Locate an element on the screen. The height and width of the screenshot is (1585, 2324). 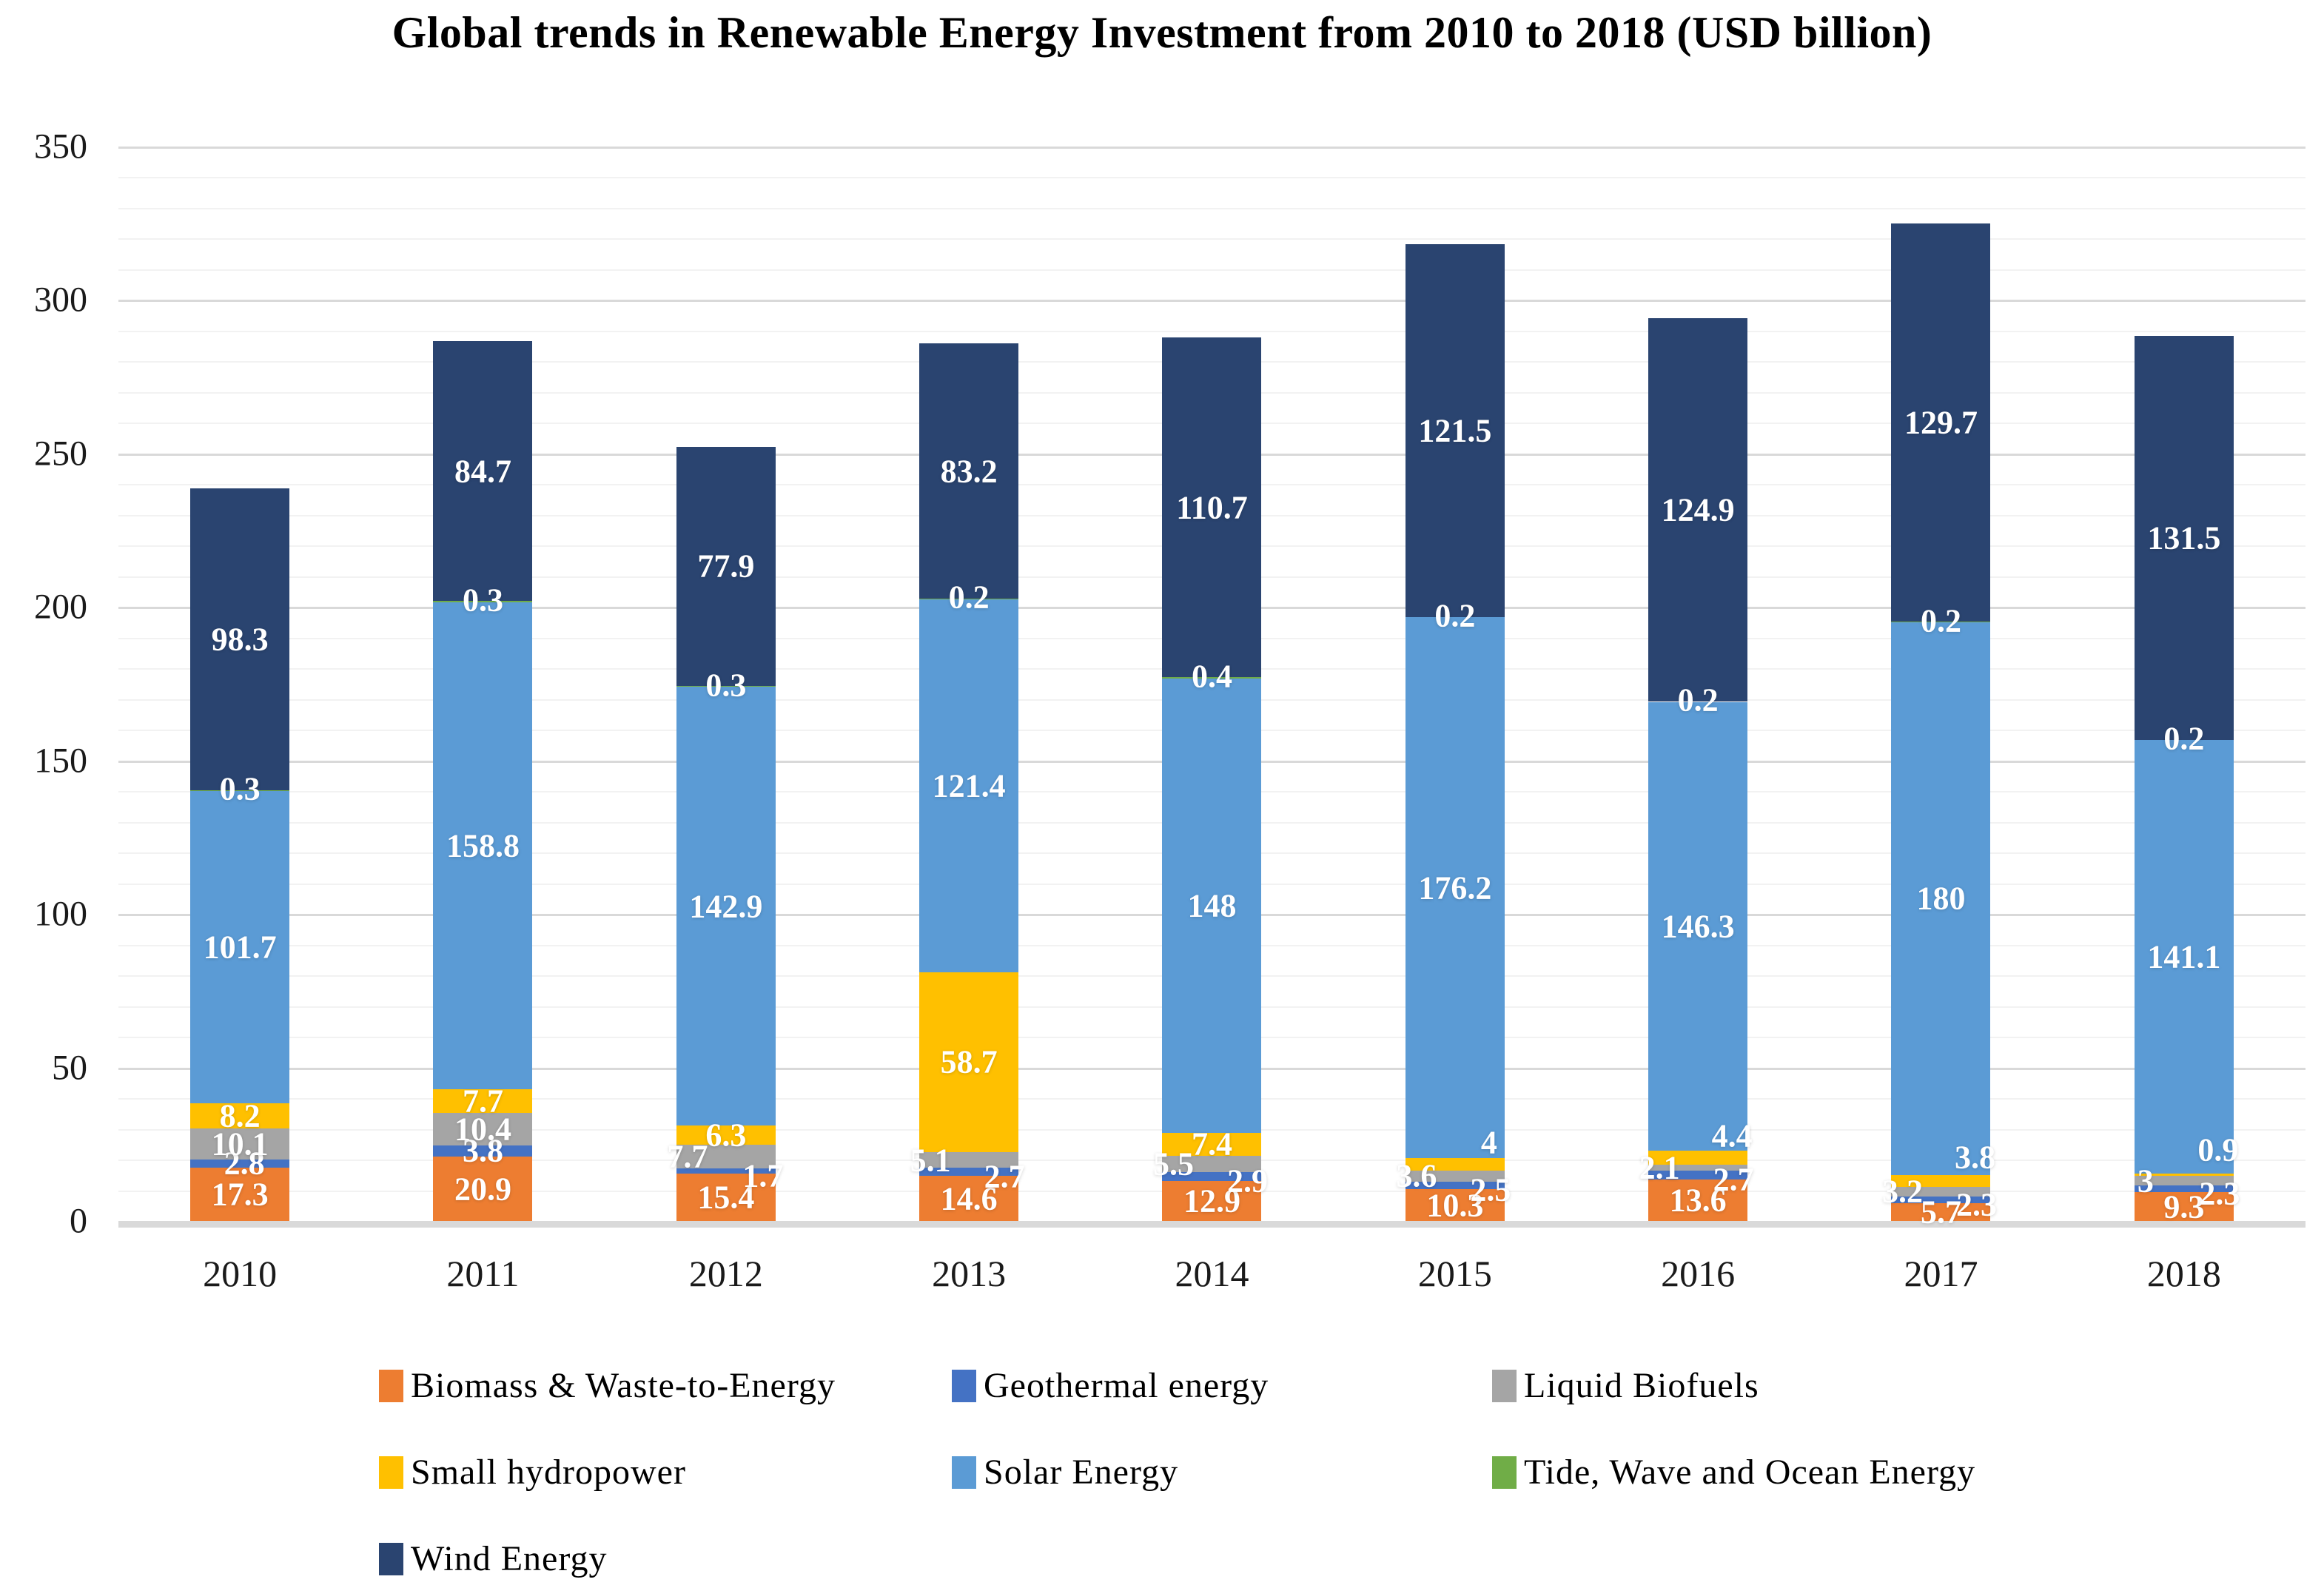
bar-2015: 10.3 2.5 3.6 4 176.2 0.2 121.5 is located at coordinates (1455, 685).